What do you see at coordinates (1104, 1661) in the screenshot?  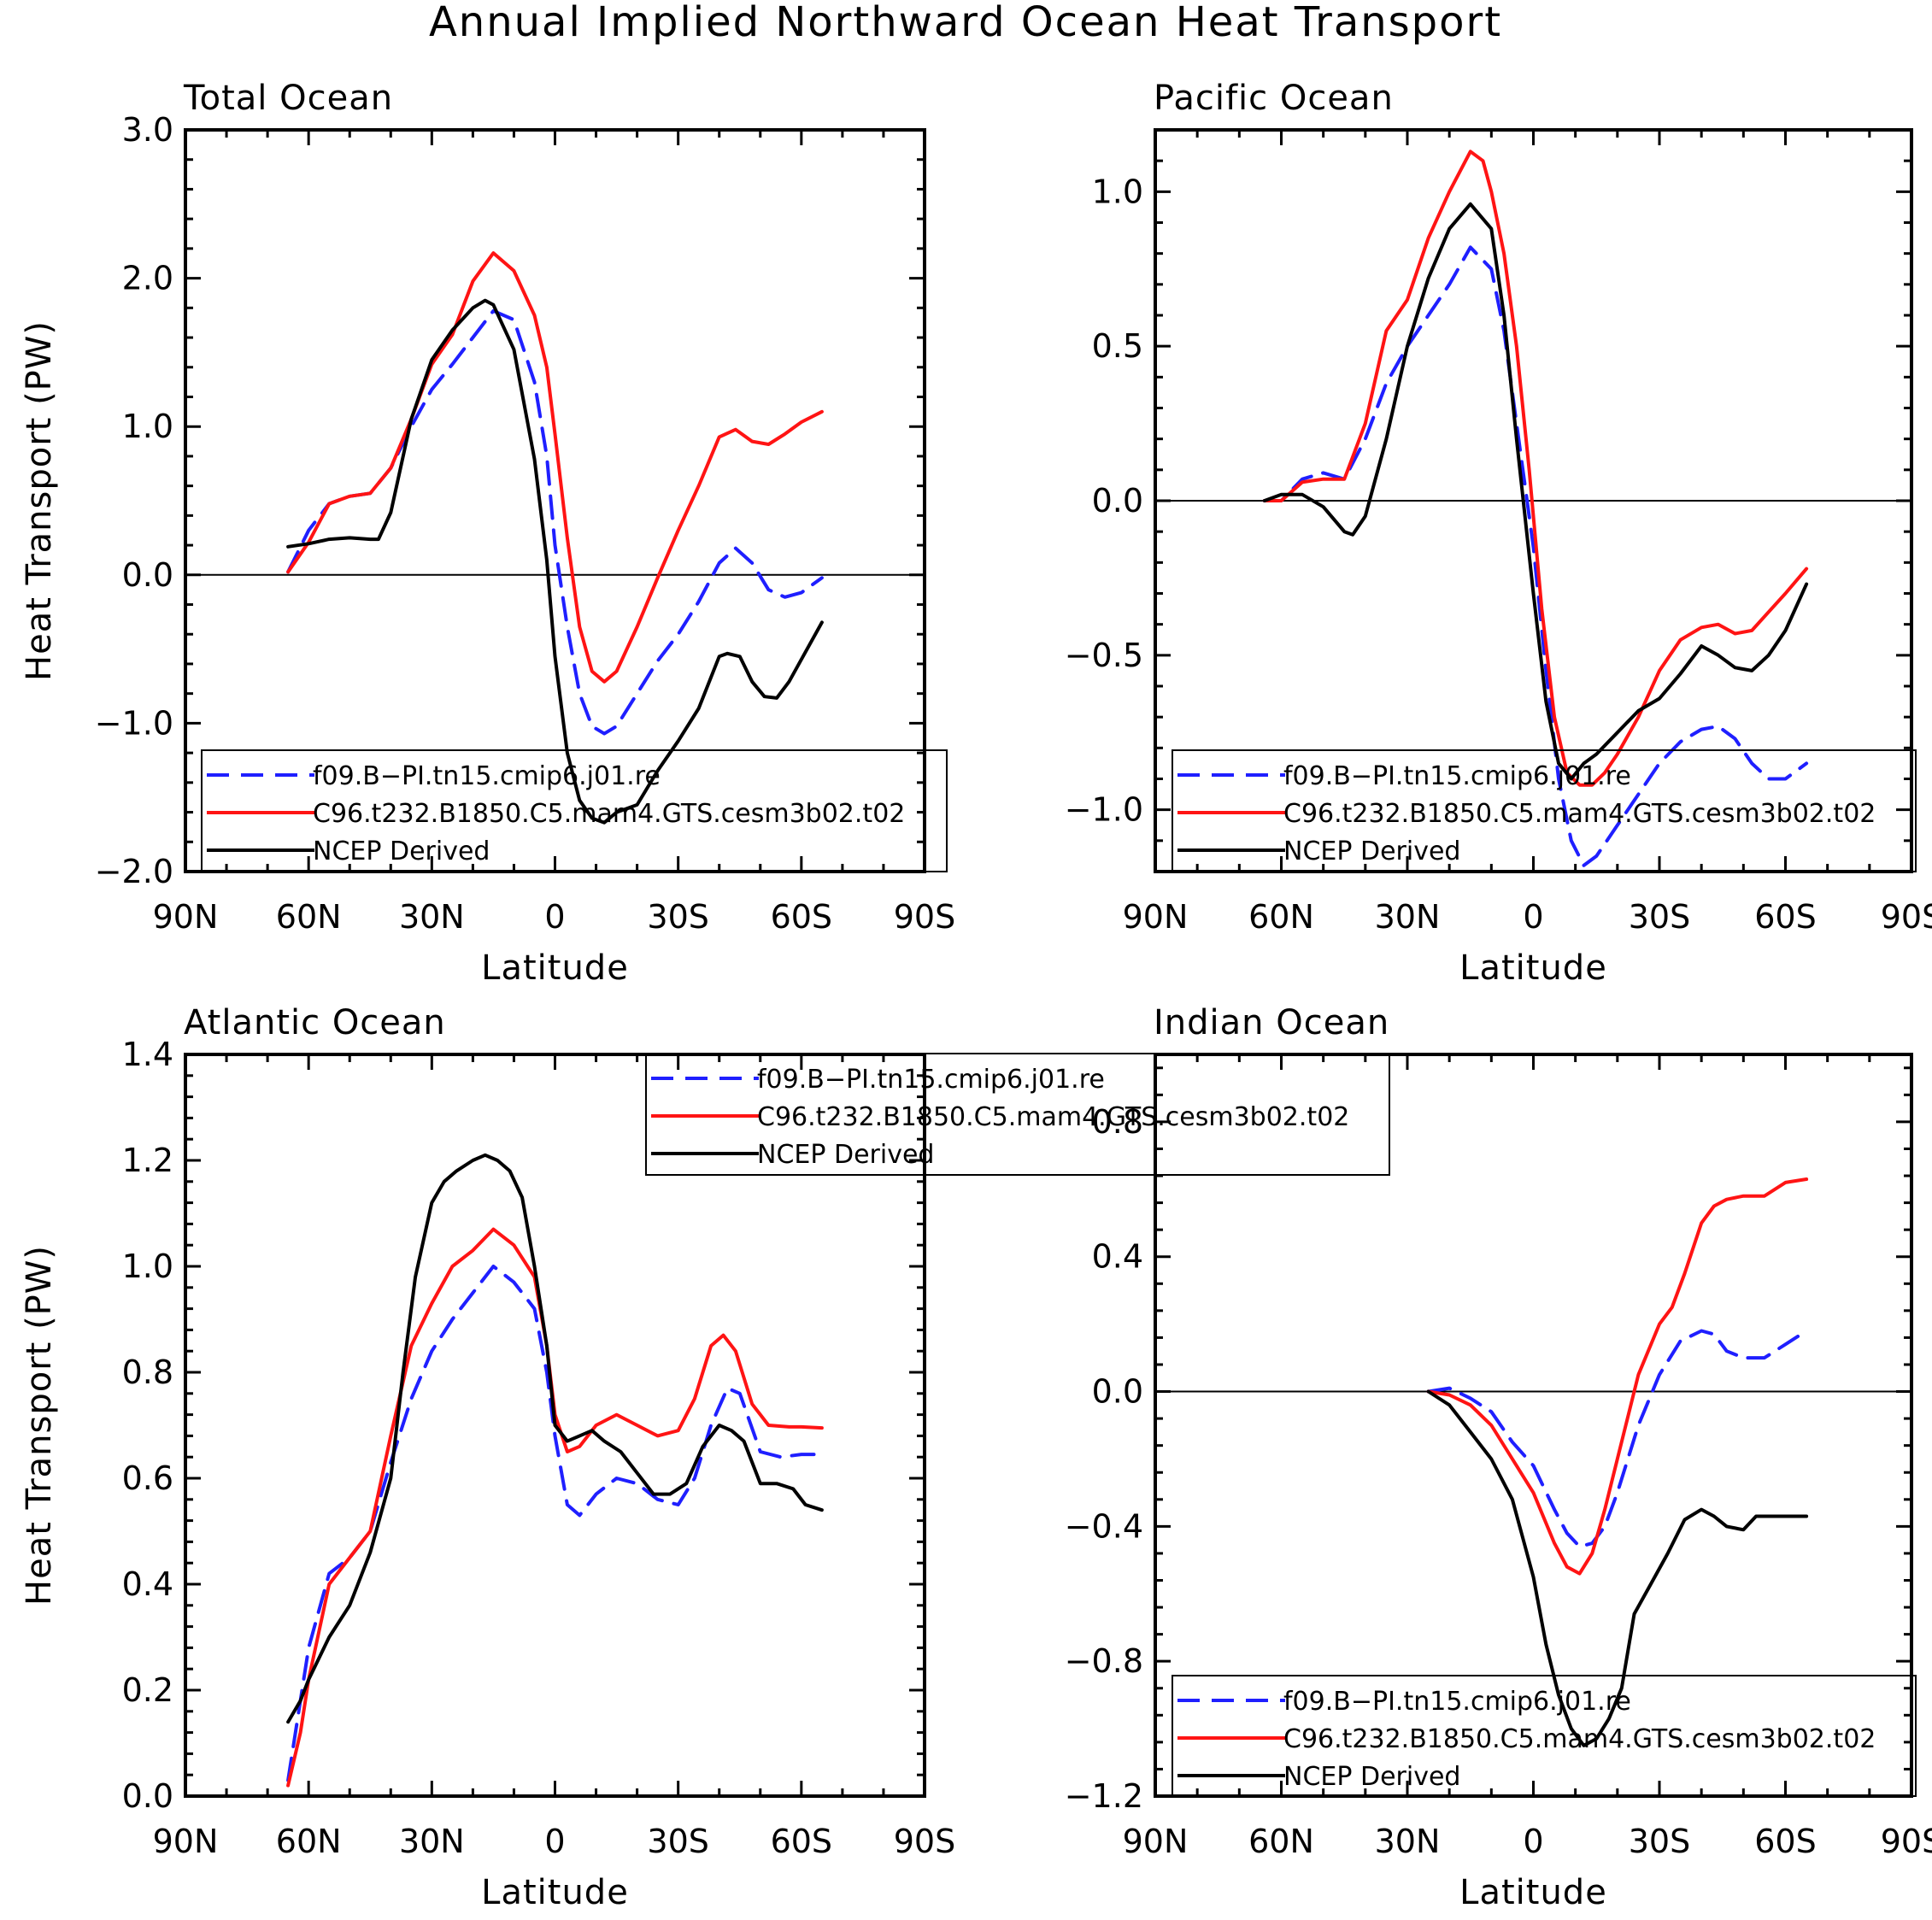 I see `y-tick-label: −0.8` at bounding box center [1104, 1661].